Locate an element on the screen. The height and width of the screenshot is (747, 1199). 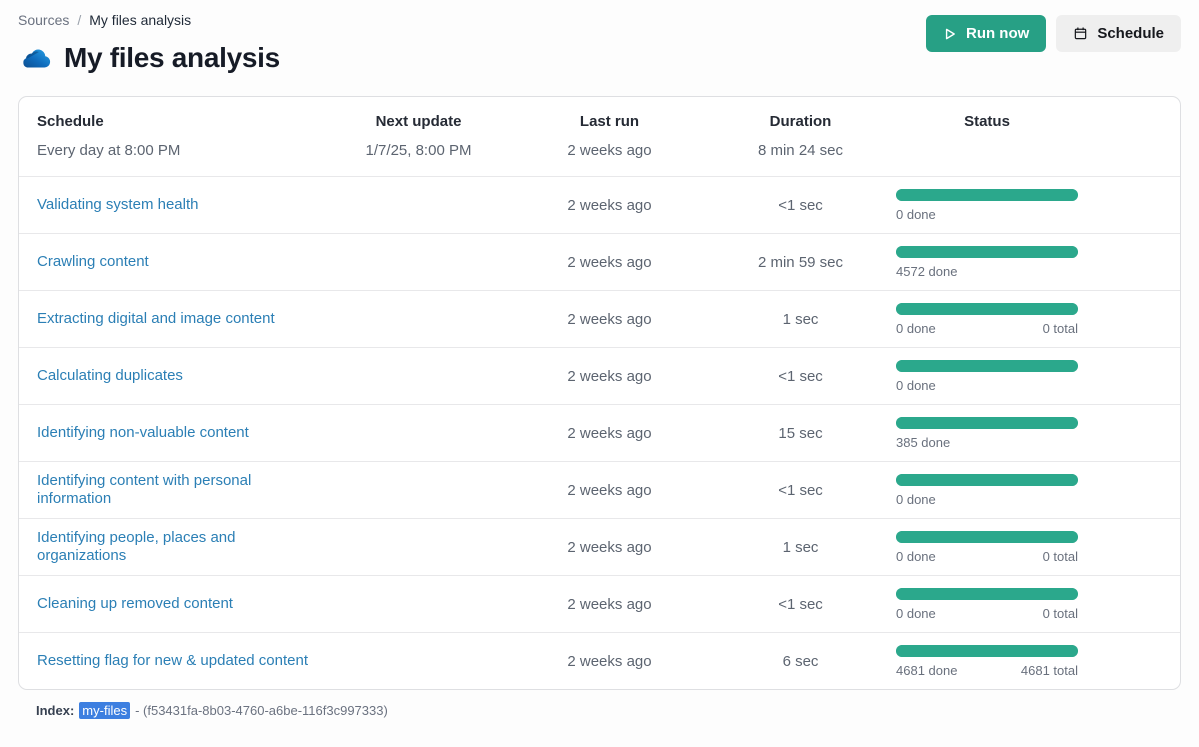
schedule-value: Every day at 8:00 PM is located at coordinates (109, 150).